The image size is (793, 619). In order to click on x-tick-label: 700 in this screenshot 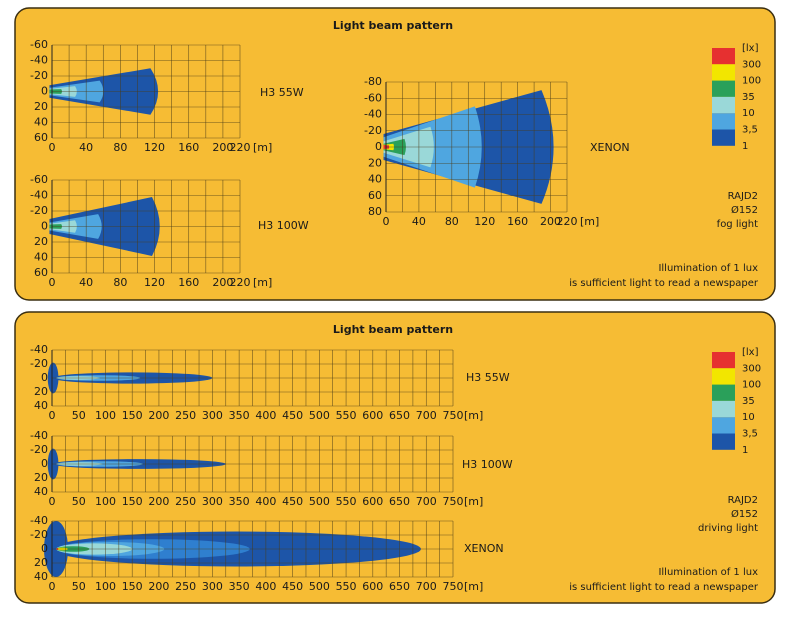, I will do `click(426, 501)`.